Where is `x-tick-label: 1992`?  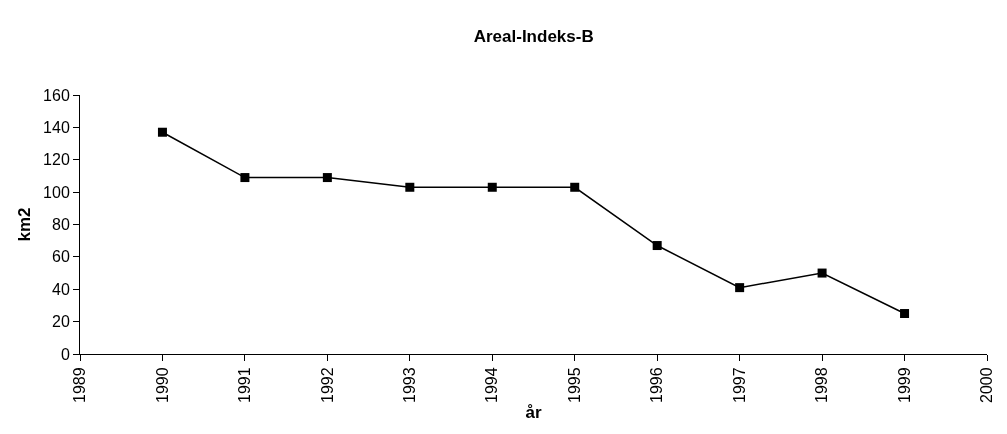
x-tick-label: 1992 is located at coordinates (327, 385).